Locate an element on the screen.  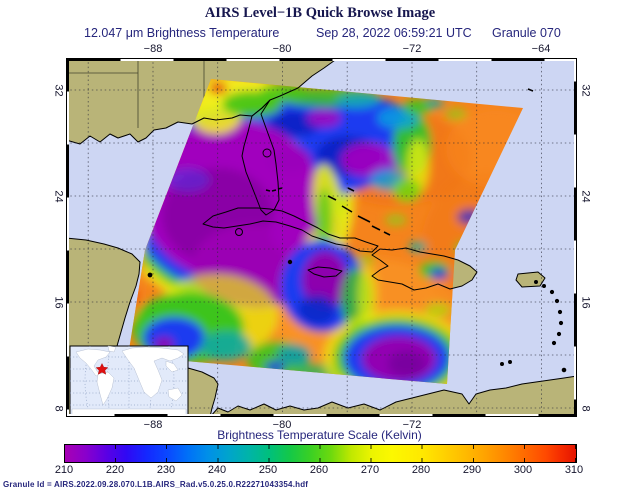
lon-label-top: −64 is located at coordinates (541, 49).